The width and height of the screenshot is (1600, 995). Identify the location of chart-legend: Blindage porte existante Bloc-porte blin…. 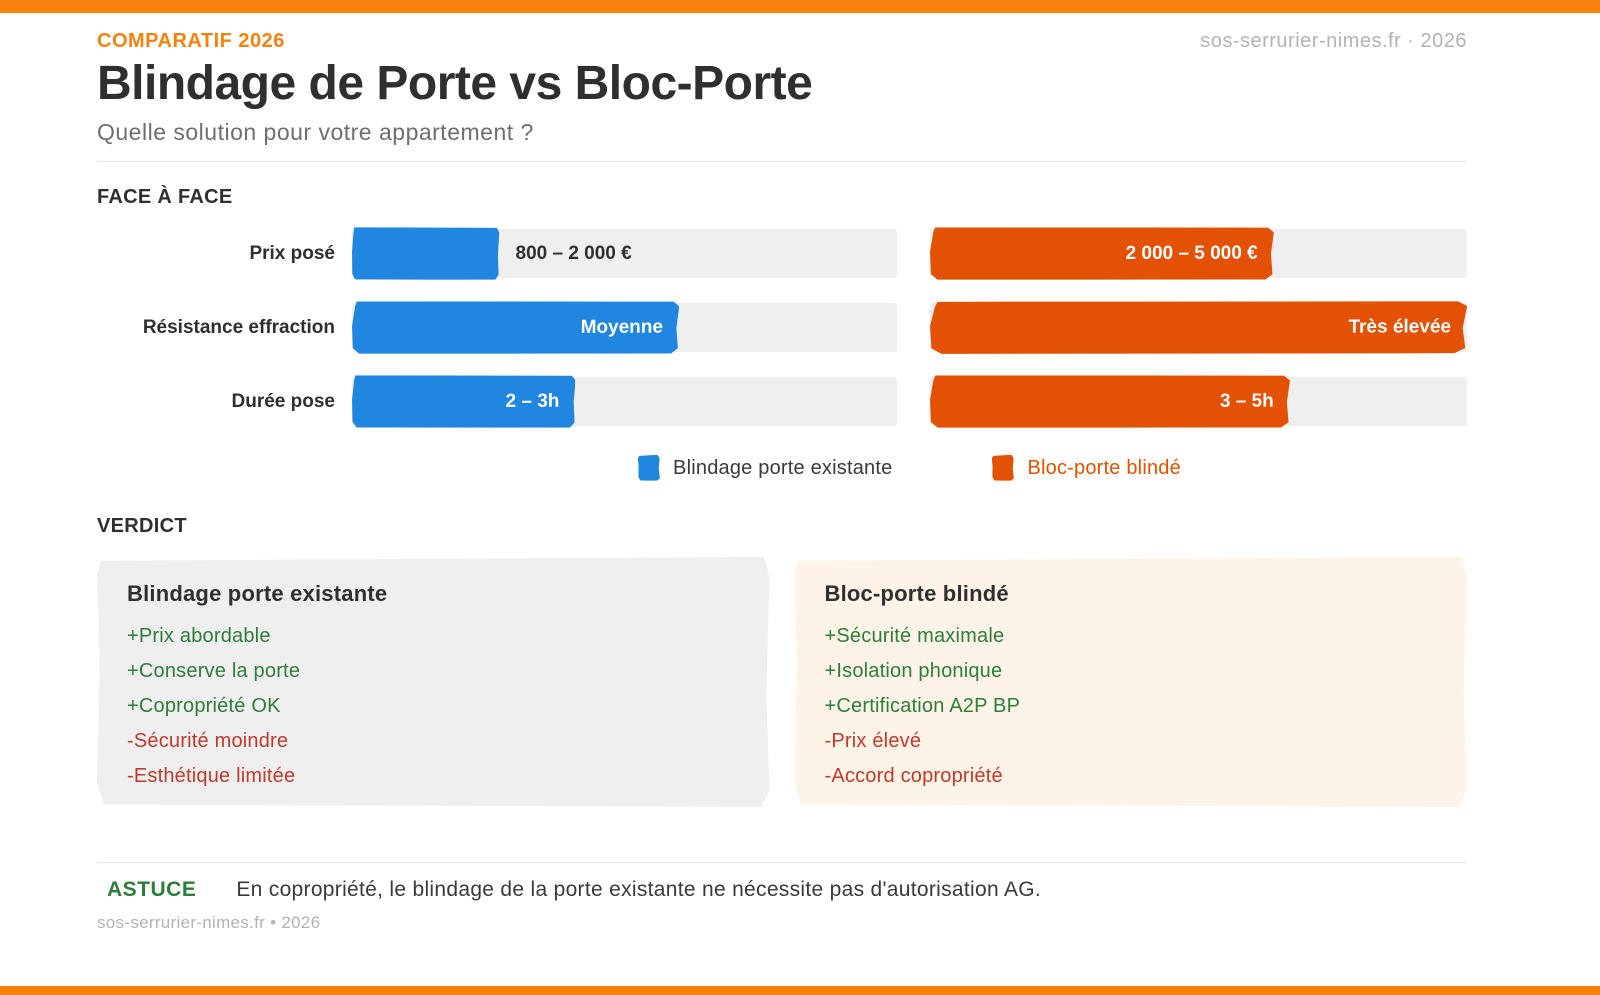
(909, 468).